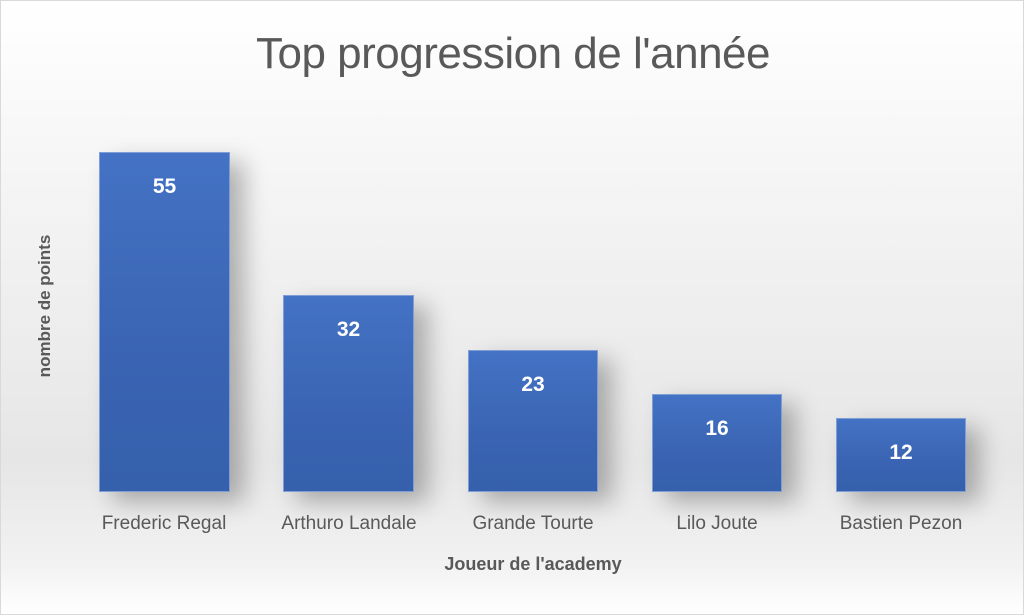  Describe the element at coordinates (717, 443) in the screenshot. I see `bar-lilo-joute: 16` at that location.